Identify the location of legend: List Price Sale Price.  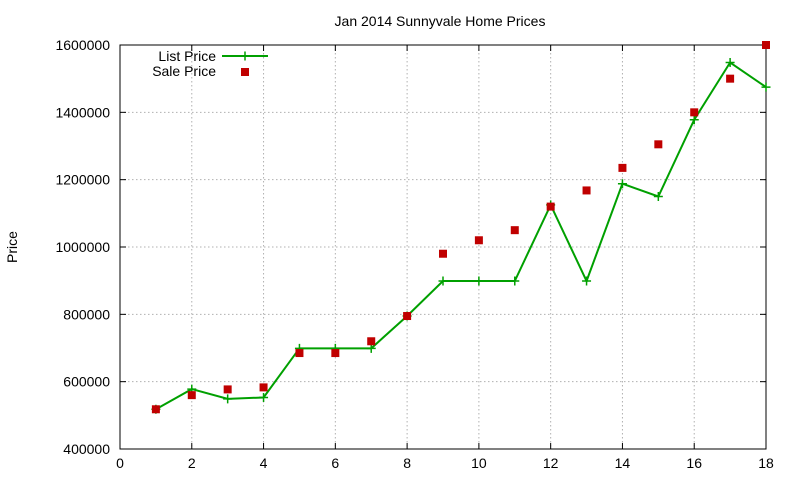
(210, 63).